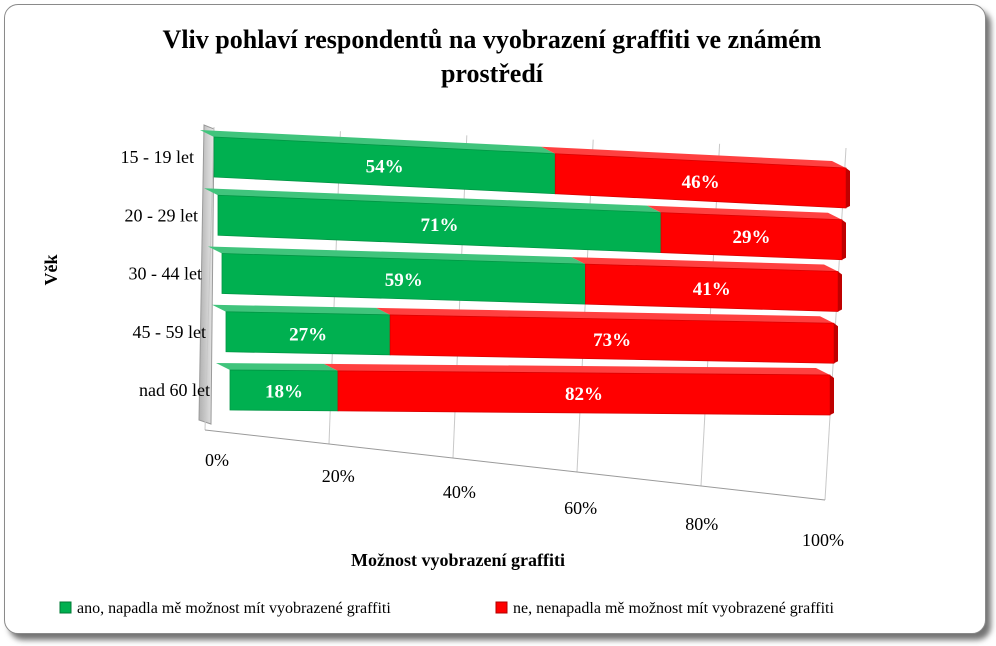  I want to click on bar-value-label: 29%, so click(752, 237).